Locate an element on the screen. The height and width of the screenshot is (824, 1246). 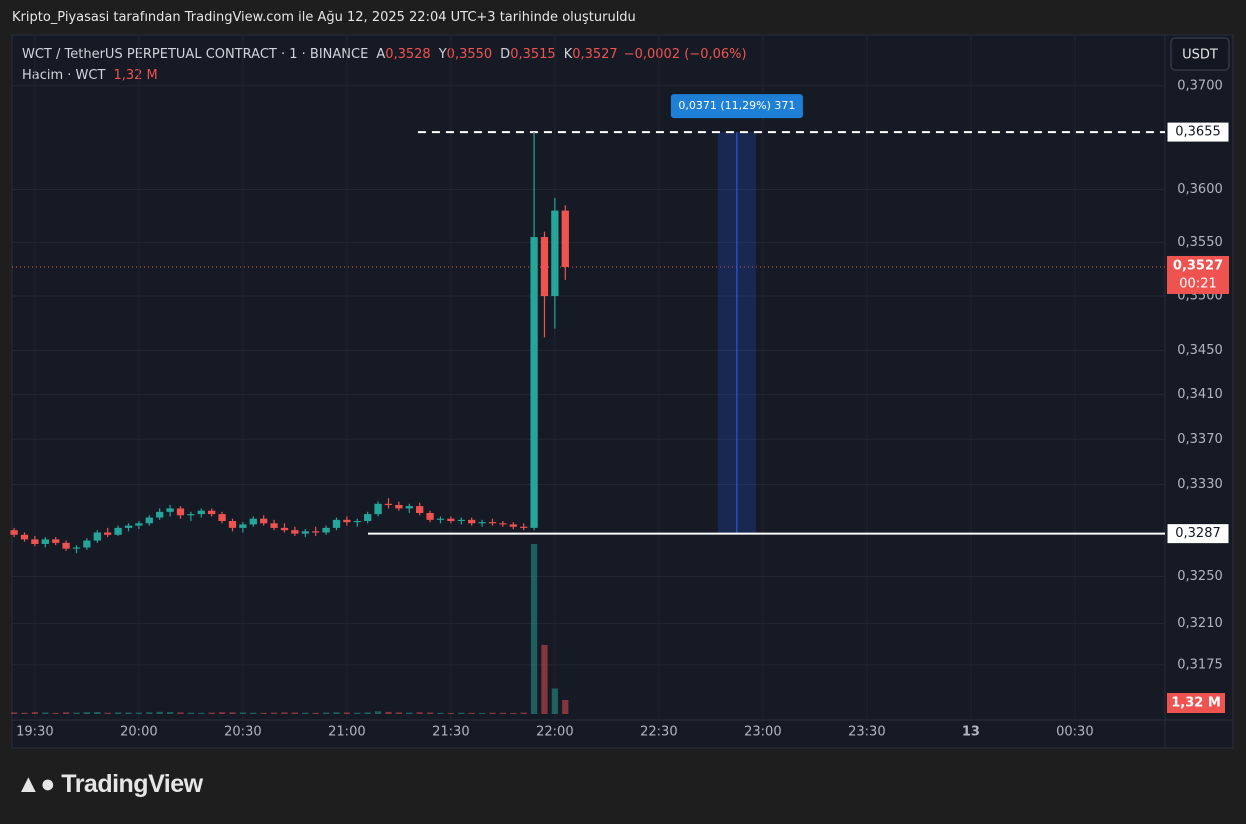
measure-label: 0,0371 (11,29%) 371 is located at coordinates (736, 105).